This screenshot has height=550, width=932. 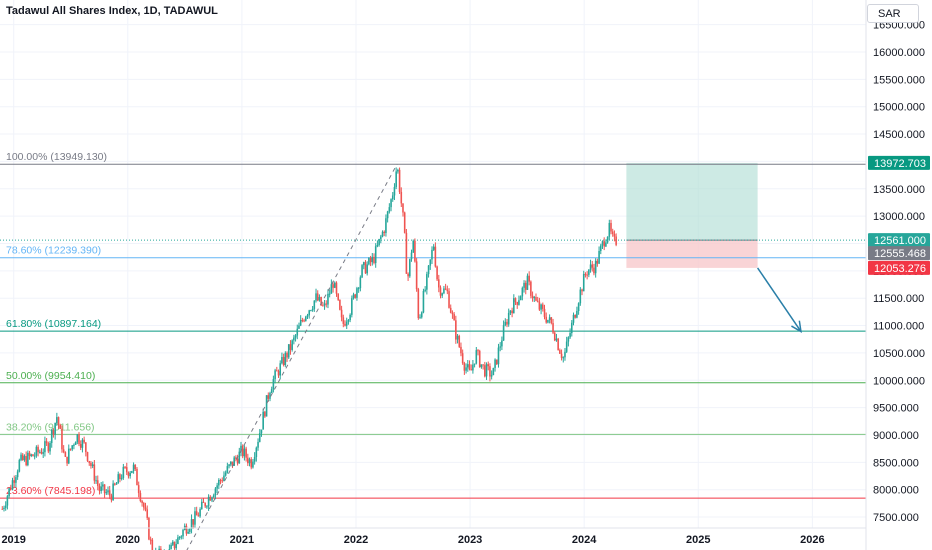 What do you see at coordinates (899, 190) in the screenshot?
I see `y-tick-label: 13500.000` at bounding box center [899, 190].